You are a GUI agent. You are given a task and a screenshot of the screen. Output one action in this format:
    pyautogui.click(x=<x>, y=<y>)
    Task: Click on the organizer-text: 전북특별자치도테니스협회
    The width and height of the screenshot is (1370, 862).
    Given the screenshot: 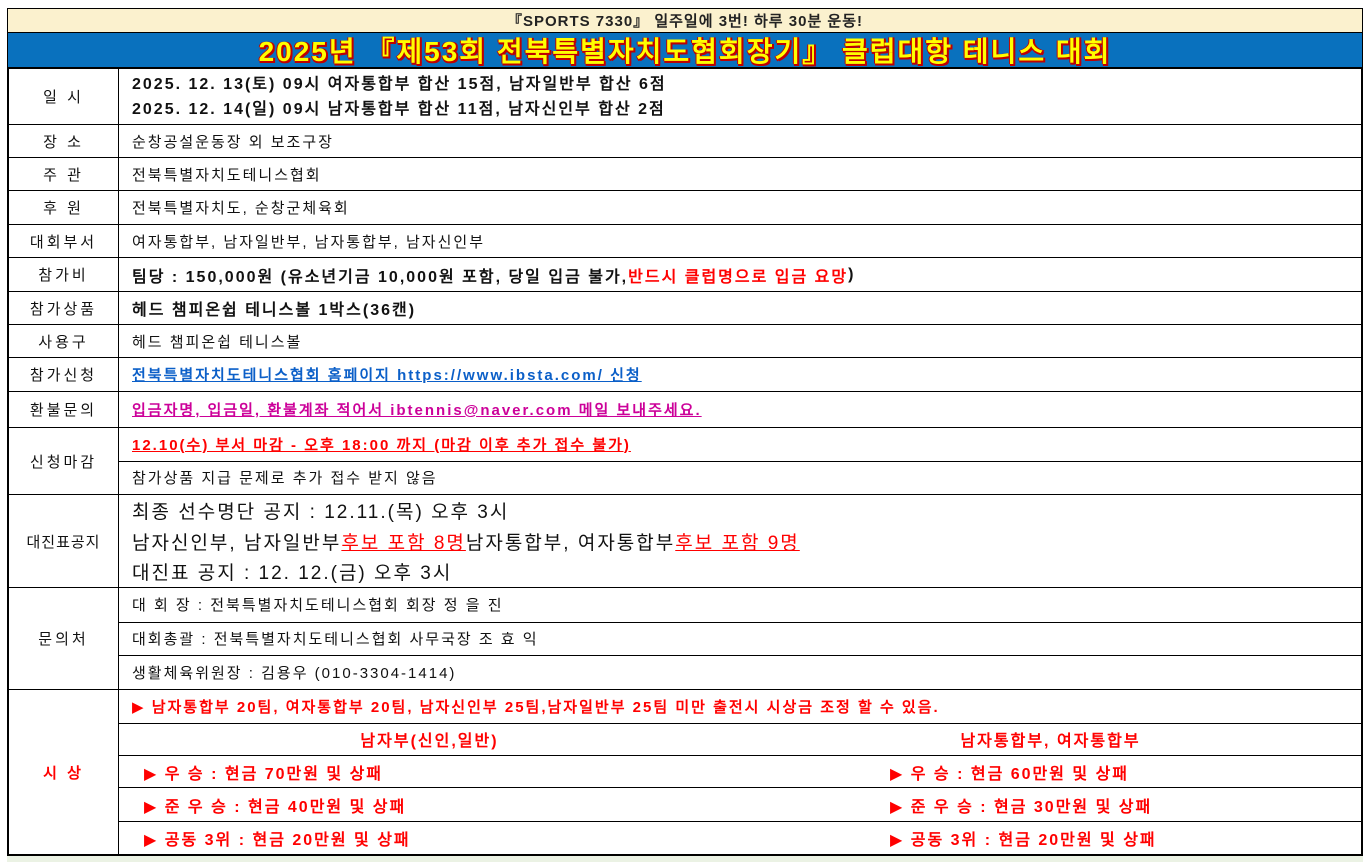 What is the action you would take?
    pyautogui.click(x=227, y=175)
    